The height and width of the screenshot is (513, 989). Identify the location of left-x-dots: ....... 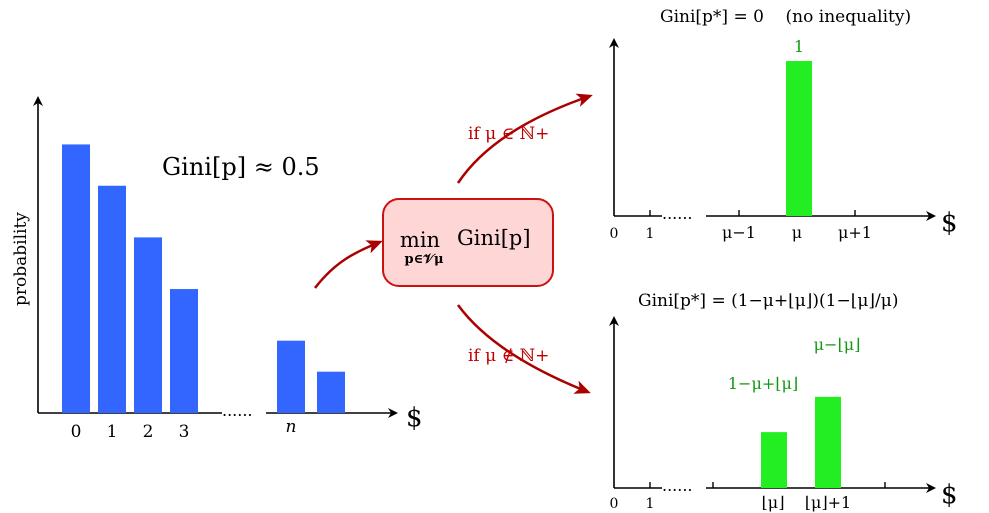
(237, 410).